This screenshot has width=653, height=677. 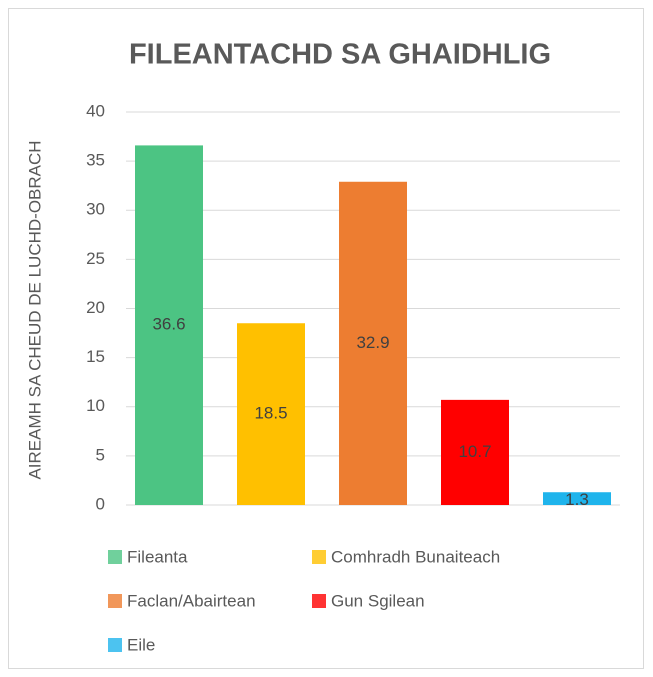 What do you see at coordinates (95, 307) in the screenshot?
I see `y-tick-label: 20` at bounding box center [95, 307].